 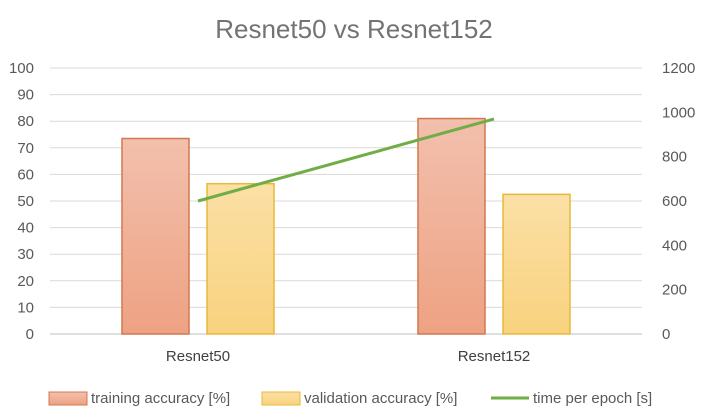 I want to click on right-tick-label: 400, so click(x=674, y=245).